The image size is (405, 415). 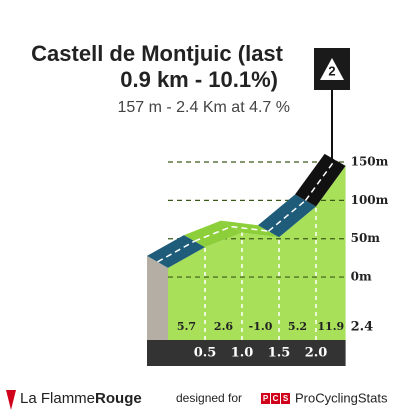 I want to click on x-tick-label: 2.4, so click(x=362, y=327).